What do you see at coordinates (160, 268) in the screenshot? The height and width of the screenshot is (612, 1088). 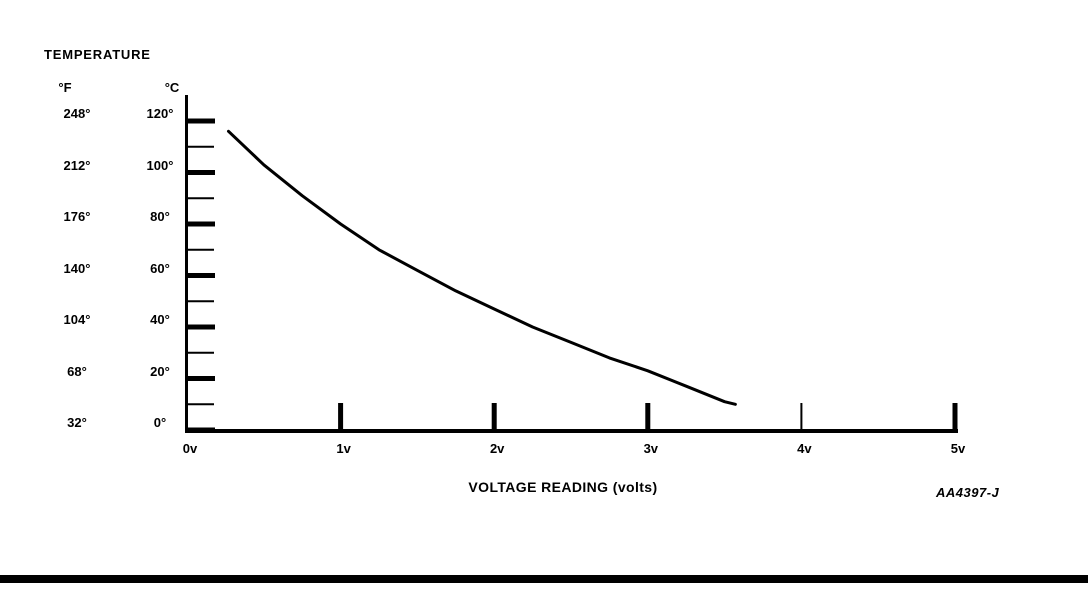 I see `y-tick-label-celsius: 60°` at bounding box center [160, 268].